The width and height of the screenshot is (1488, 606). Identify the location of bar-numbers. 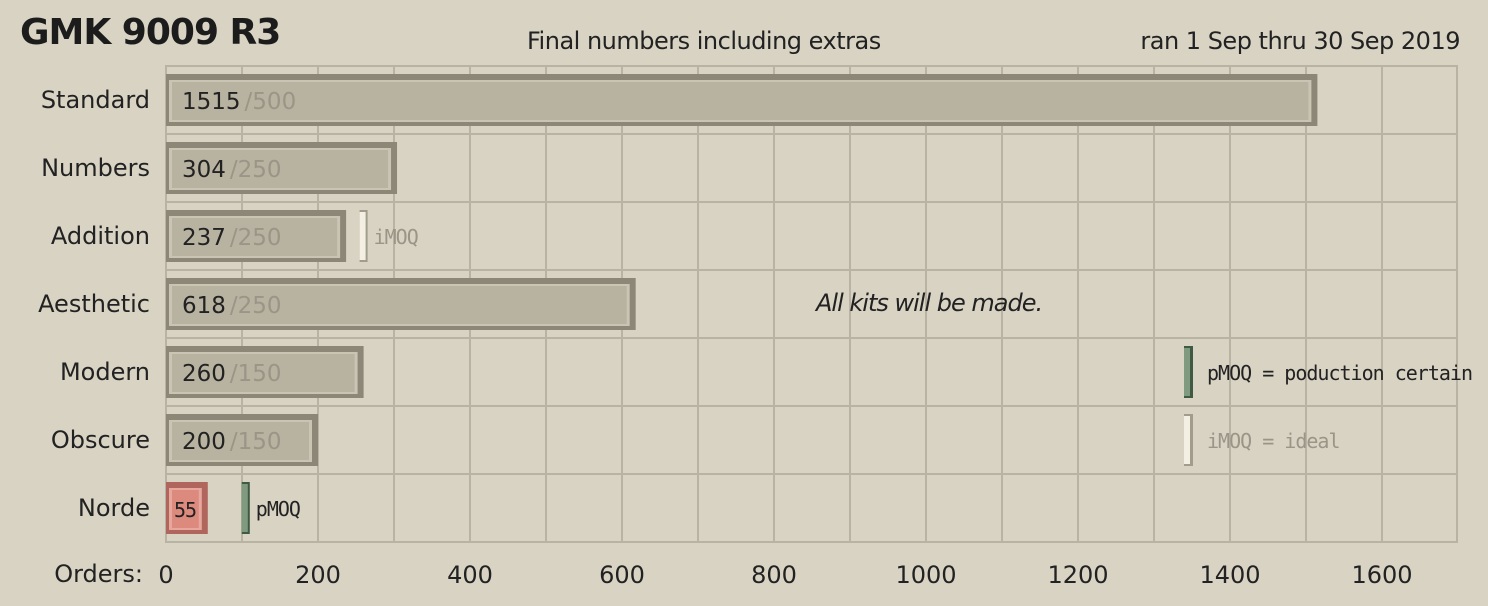
(282, 168).